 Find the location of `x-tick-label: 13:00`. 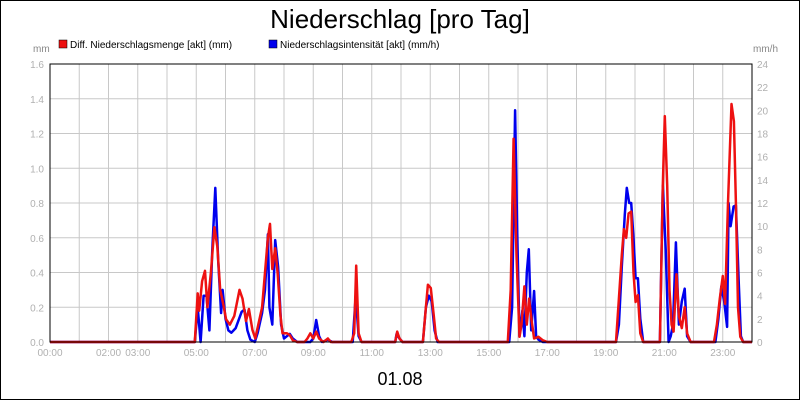

x-tick-label: 13:00 is located at coordinates (430, 353).